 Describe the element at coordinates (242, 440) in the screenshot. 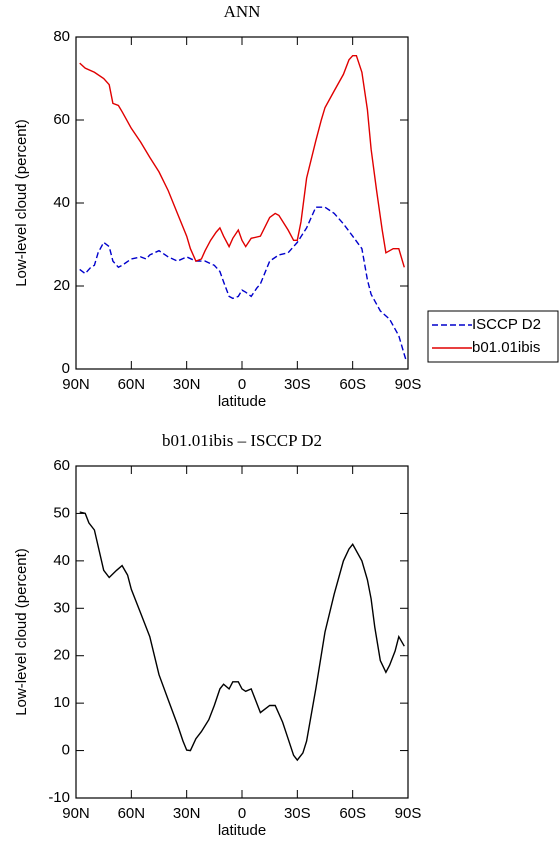

I see `chart-title: b01.01ibis – ISCCP D2` at that location.